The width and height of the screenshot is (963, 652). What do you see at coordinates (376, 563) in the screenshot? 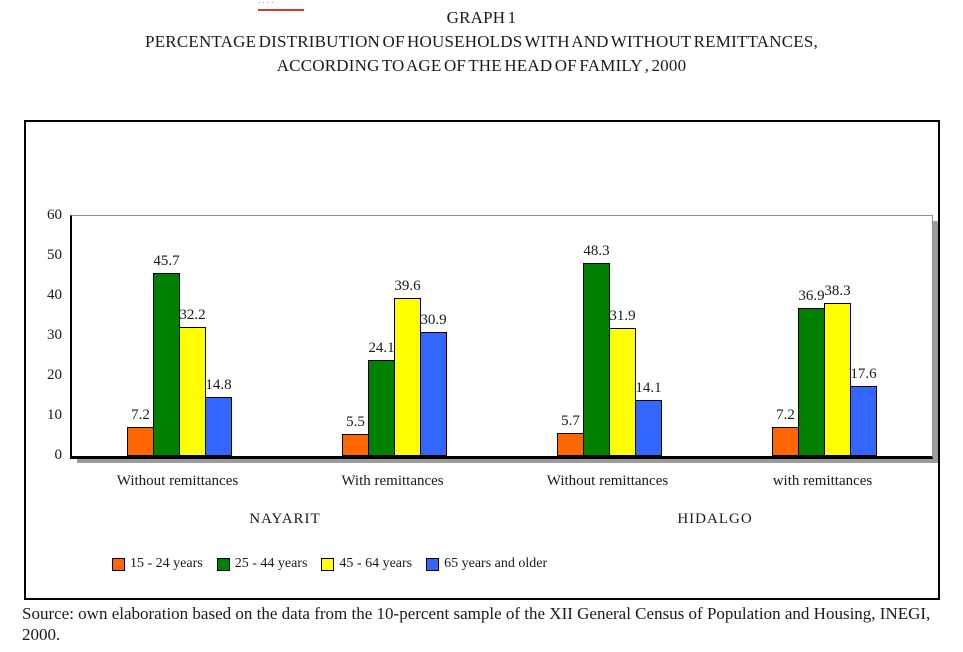
I see `legend-label: 45 - 64 years` at bounding box center [376, 563].